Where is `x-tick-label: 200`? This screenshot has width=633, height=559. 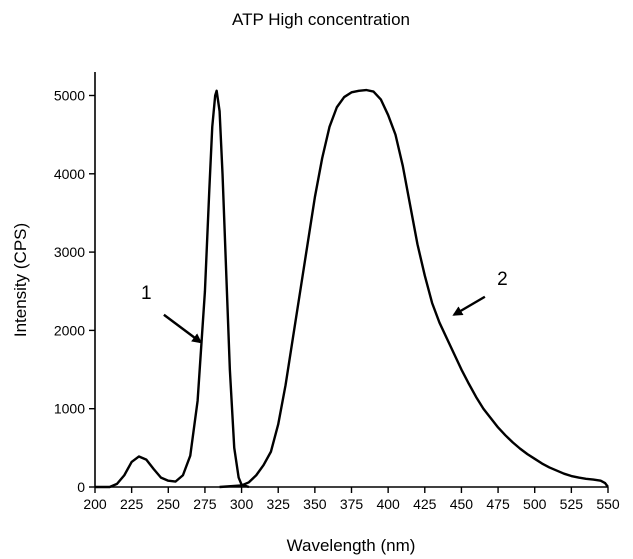
x-tick-label: 200 is located at coordinates (95, 504).